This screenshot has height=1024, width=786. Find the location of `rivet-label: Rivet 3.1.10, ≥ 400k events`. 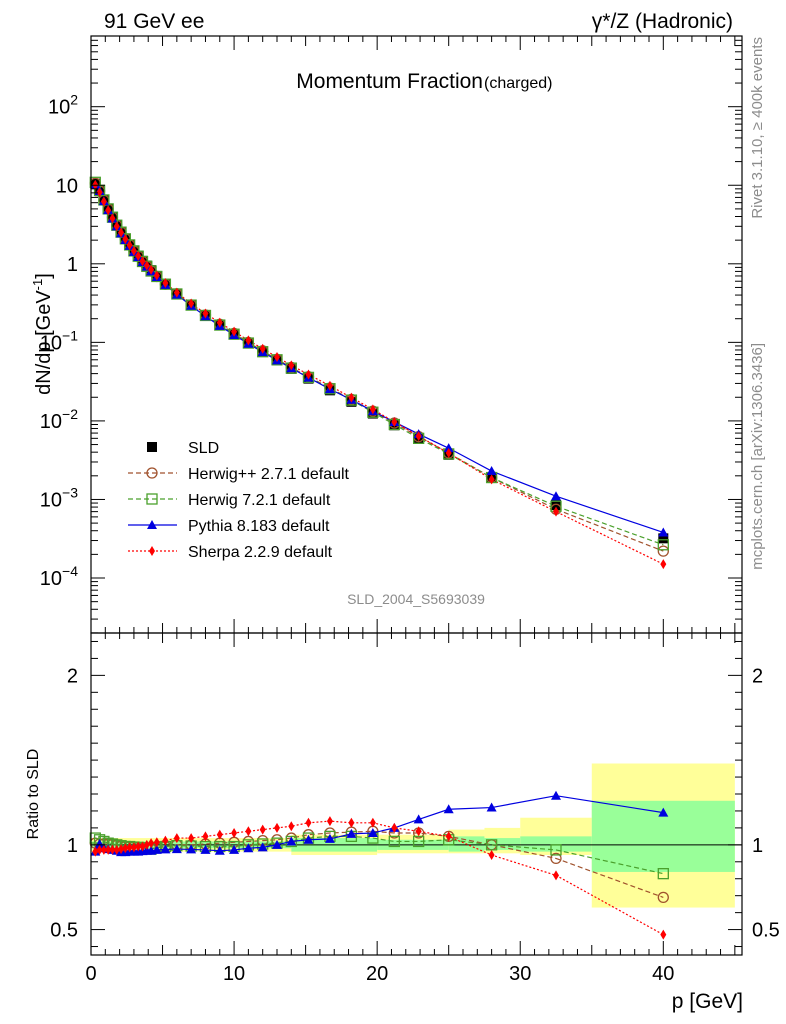

rivet-label: Rivet 3.1.10, ≥ 400k events is located at coordinates (757, 128).